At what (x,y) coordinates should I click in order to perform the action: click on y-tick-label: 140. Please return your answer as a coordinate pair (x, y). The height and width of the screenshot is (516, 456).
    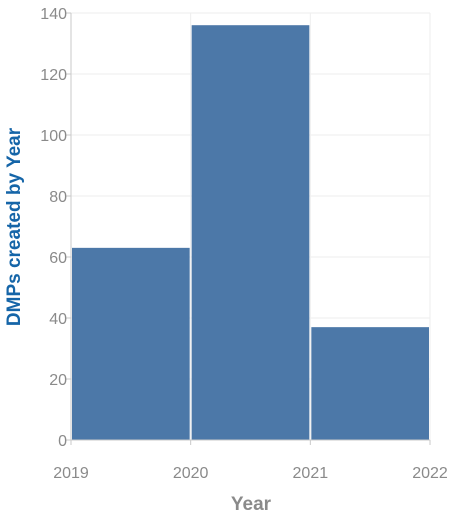
    Looking at the image, I should click on (53, 14).